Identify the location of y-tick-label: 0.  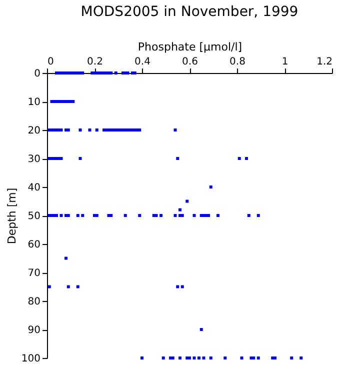
(37, 74).